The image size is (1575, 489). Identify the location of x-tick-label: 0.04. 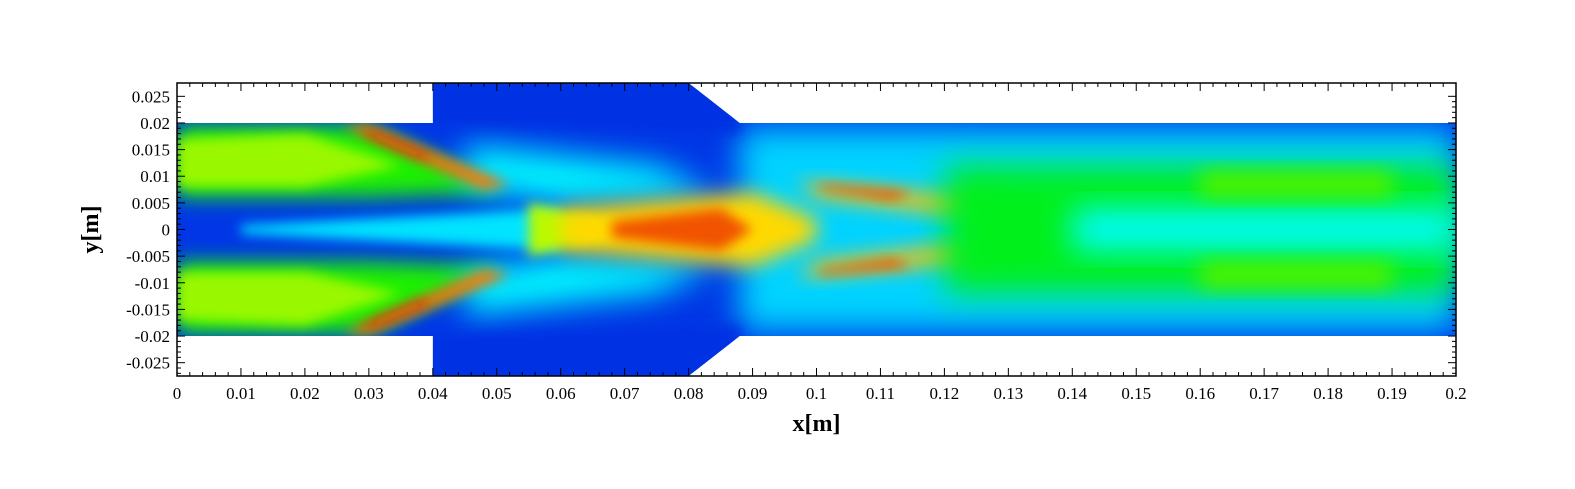
(433, 393).